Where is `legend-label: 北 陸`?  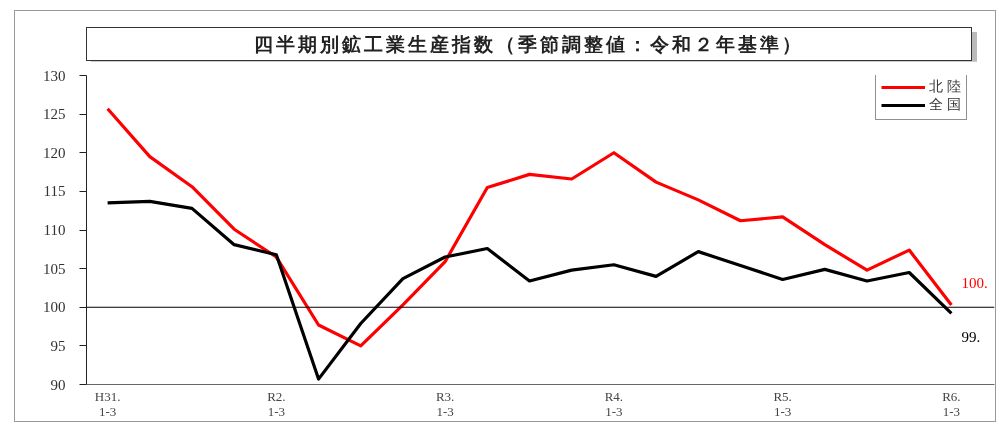
legend-label: 北 陸 is located at coordinates (945, 87).